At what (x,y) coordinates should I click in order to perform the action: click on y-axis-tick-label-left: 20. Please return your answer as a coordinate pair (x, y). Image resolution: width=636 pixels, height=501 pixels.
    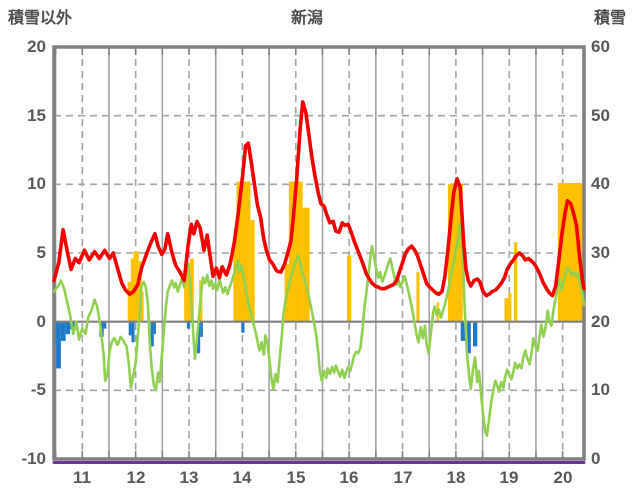
    Looking at the image, I should click on (36, 46).